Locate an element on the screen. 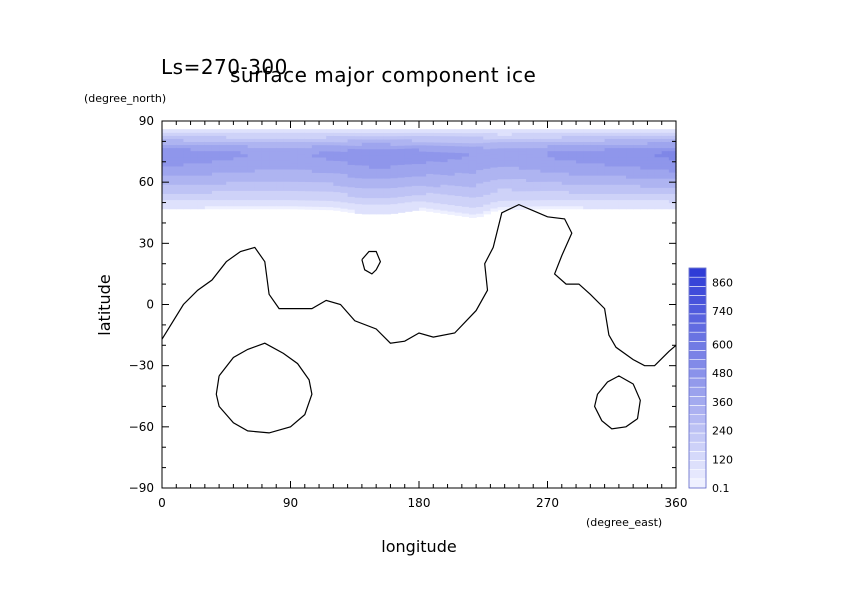 The image size is (842, 595). colorbar-label: 240 is located at coordinates (722, 431).